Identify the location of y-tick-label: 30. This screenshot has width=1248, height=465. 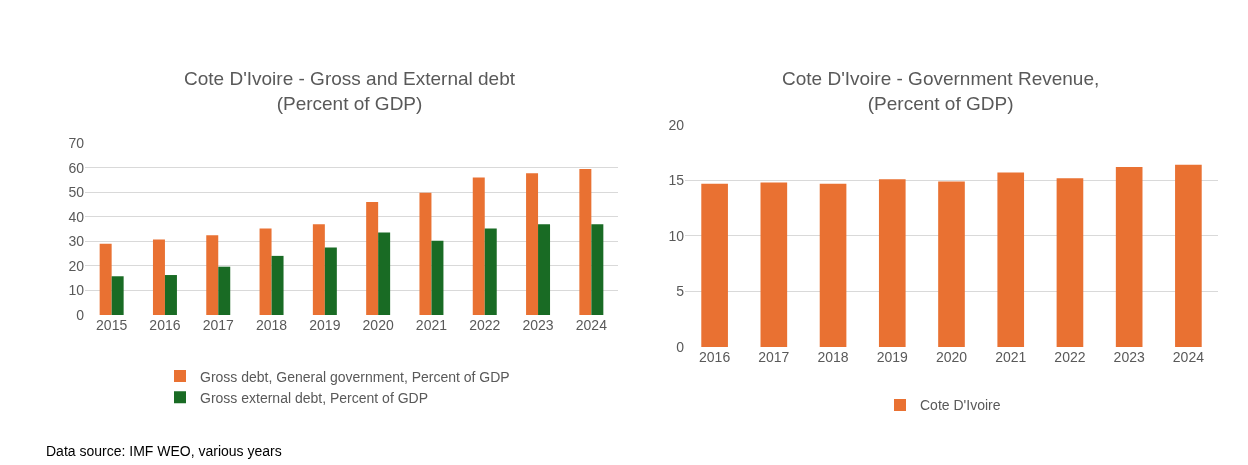
(76, 241).